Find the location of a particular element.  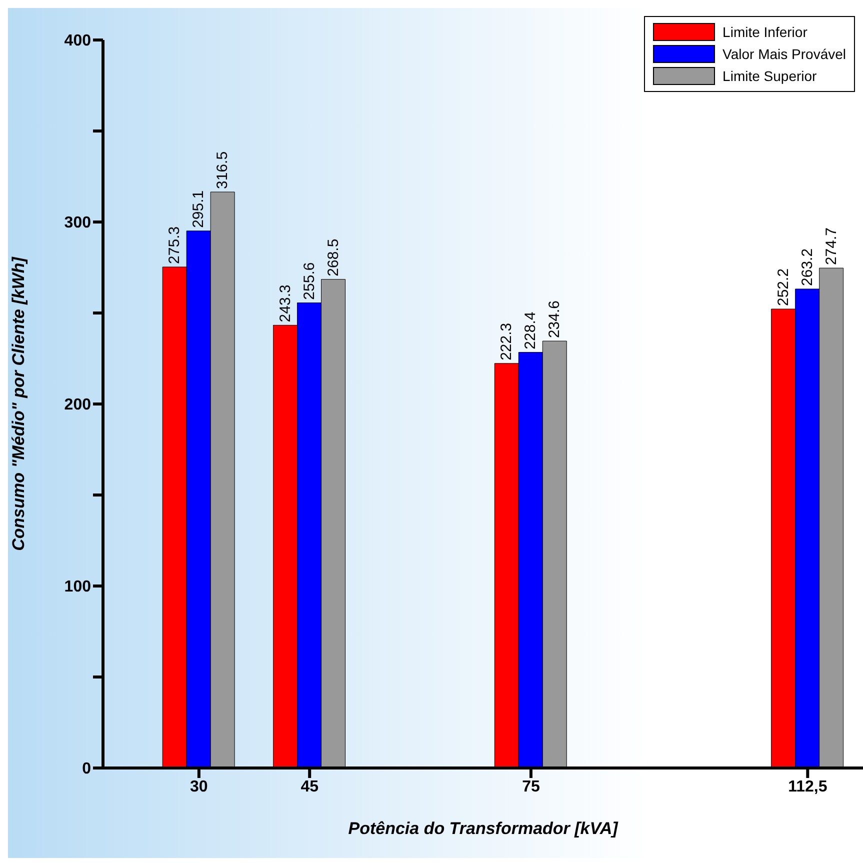

x-axis-title: Potência do Transformador [kVA] is located at coordinates (484, 828).